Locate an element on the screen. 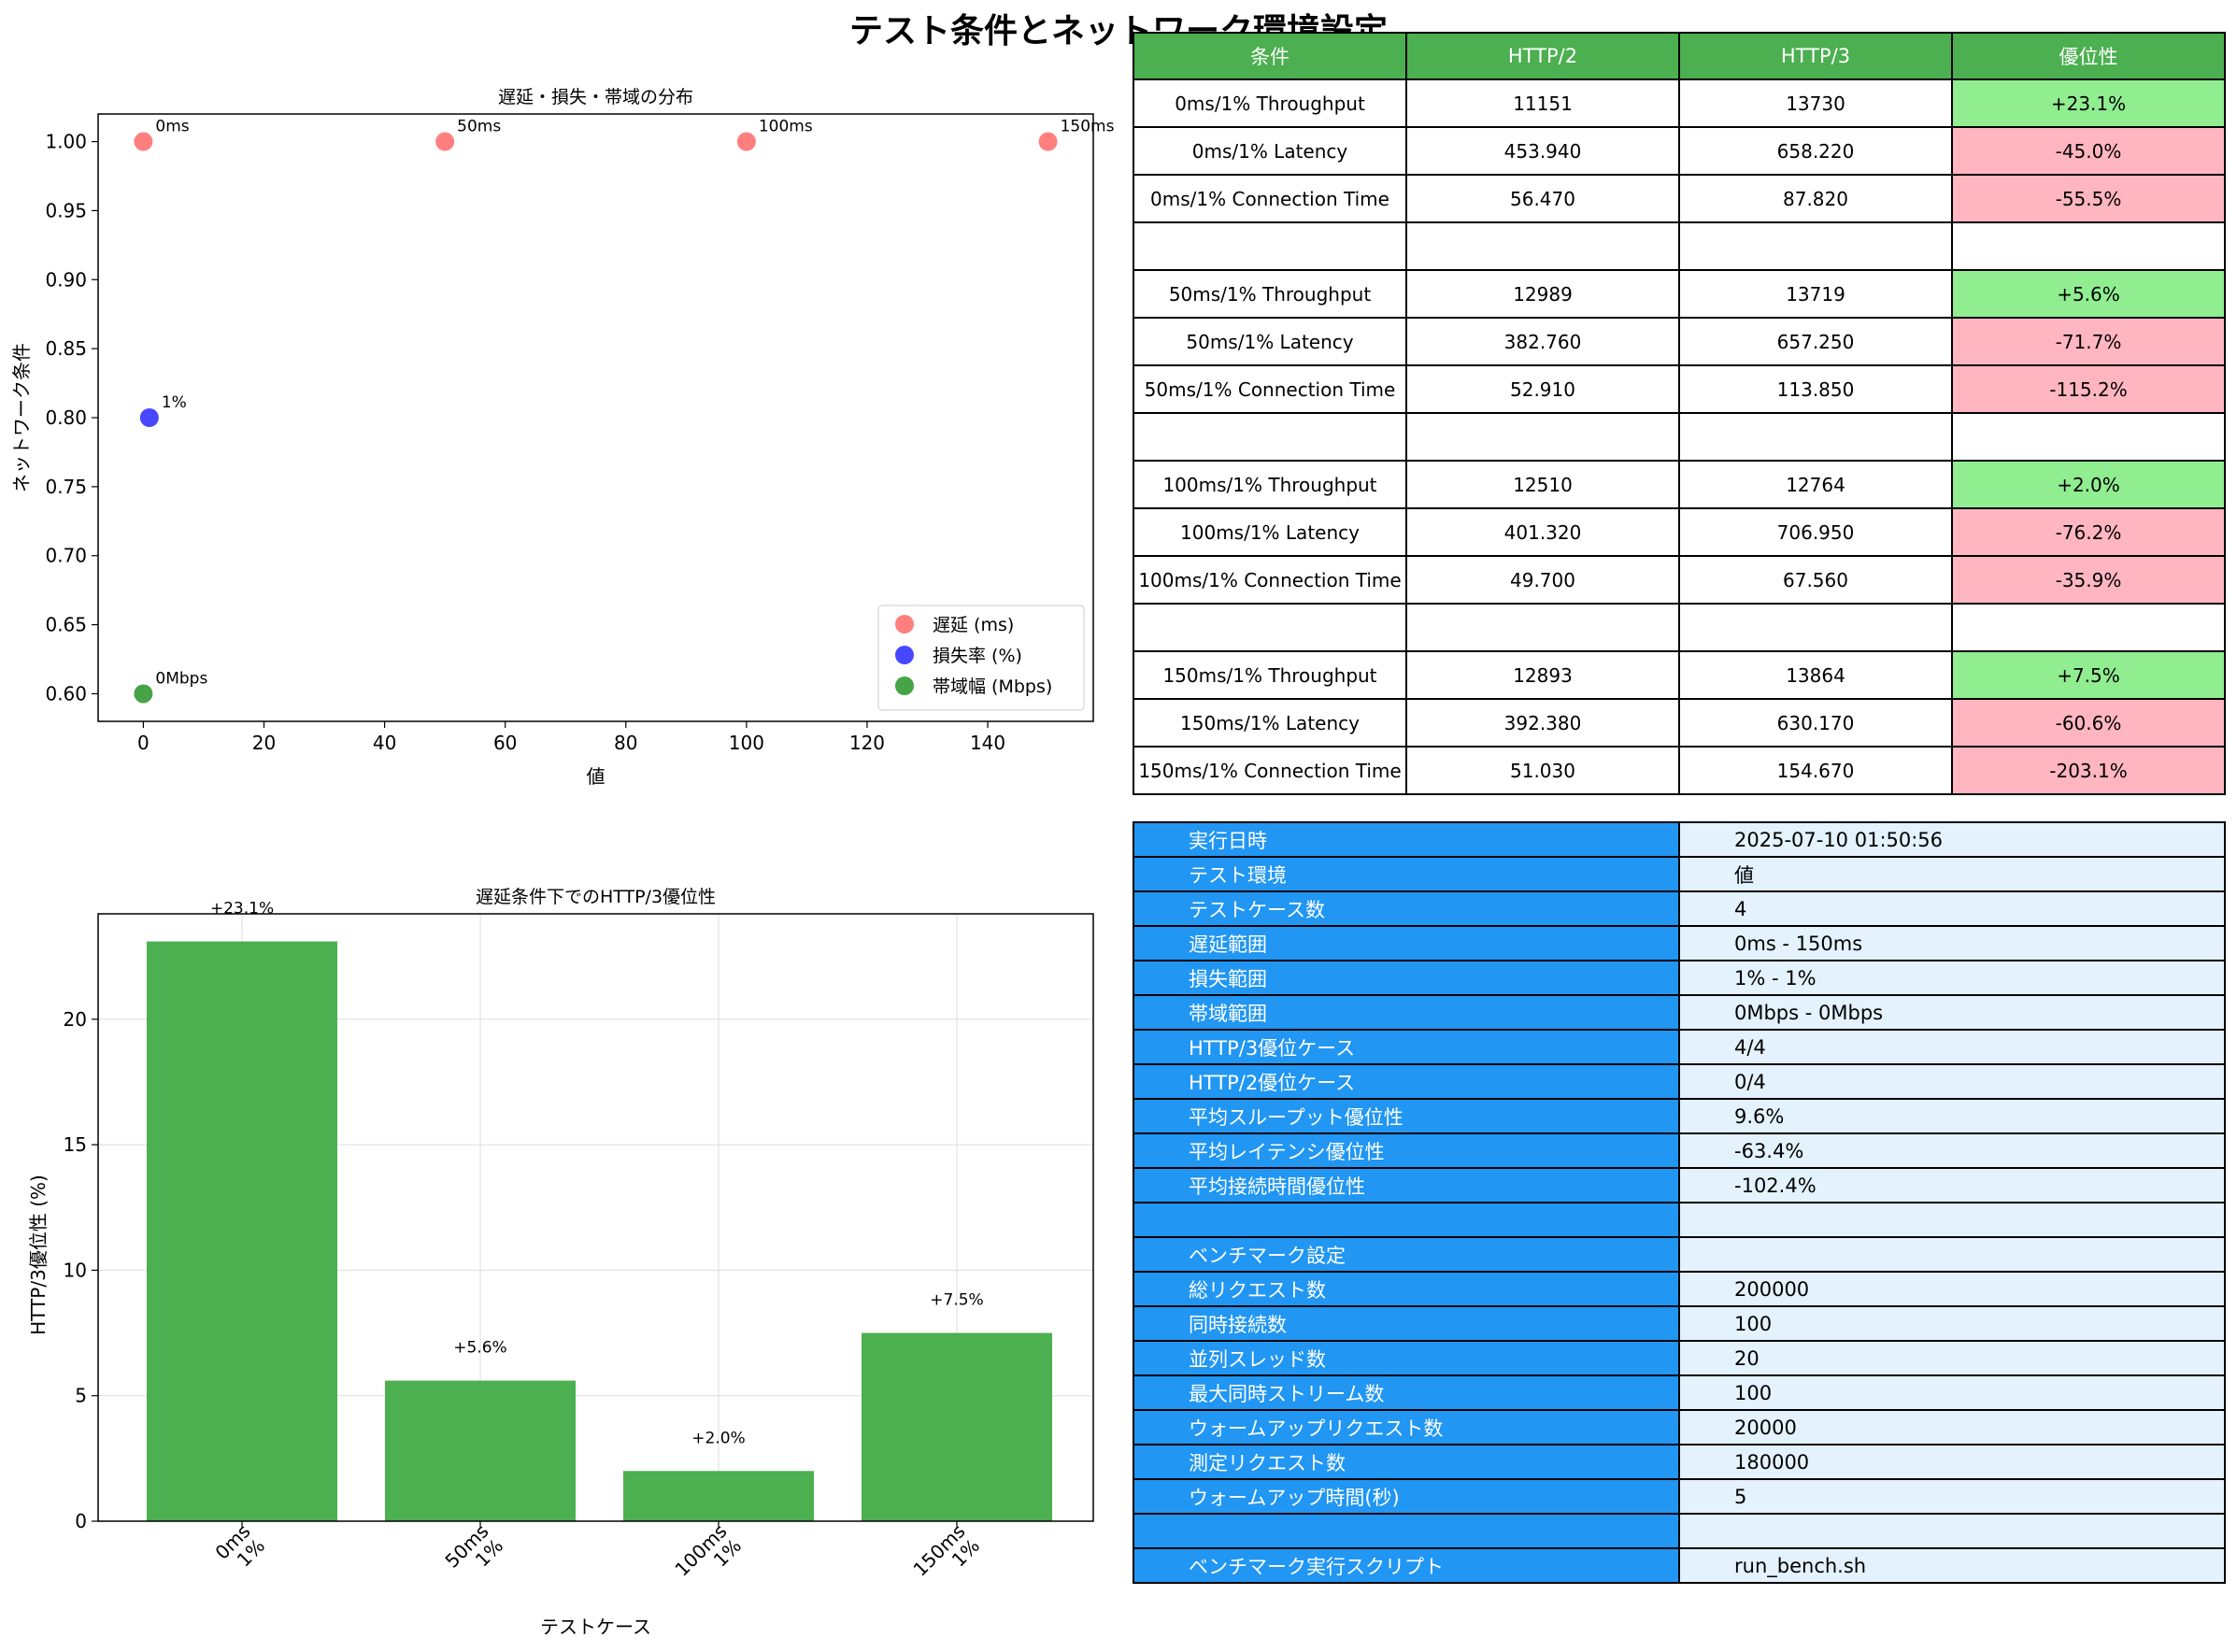  info-value: 9.6% is located at coordinates (1952, 1116).